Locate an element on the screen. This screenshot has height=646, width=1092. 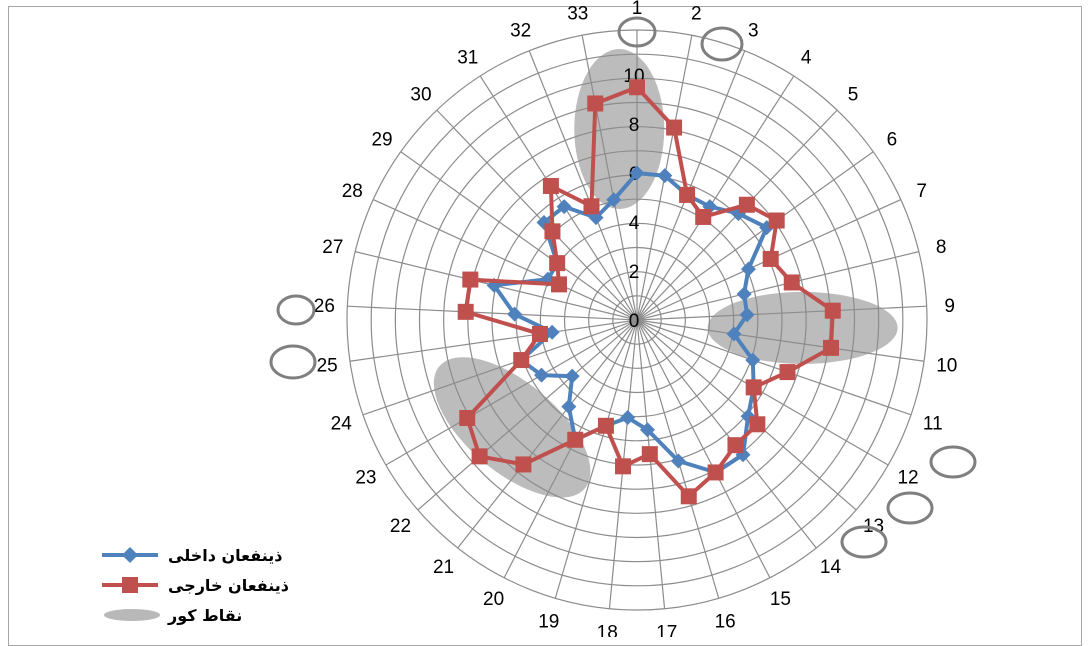
category-label: 5 is located at coordinates (853, 94).